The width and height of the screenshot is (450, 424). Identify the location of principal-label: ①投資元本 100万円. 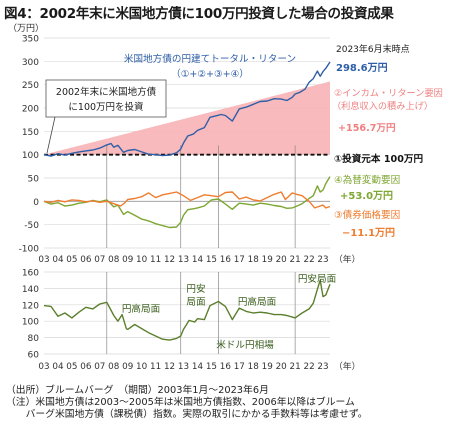
(378, 159).